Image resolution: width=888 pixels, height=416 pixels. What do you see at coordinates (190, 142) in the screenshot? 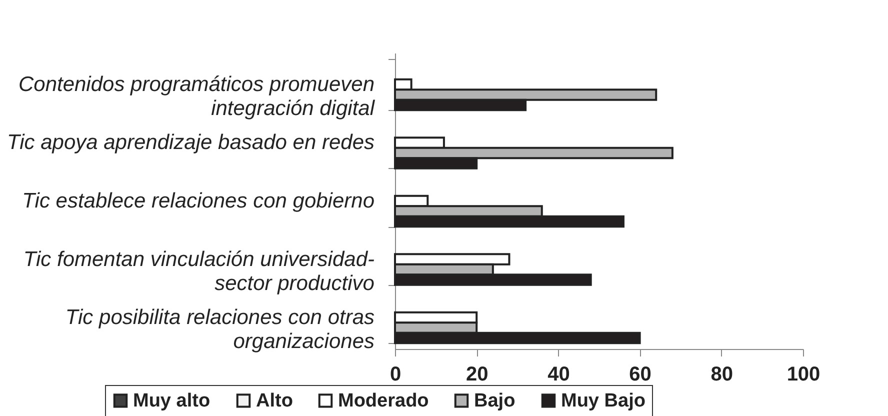
I see `y-tick-label: Tic apoya aprendizaje basado en redes` at bounding box center [190, 142].